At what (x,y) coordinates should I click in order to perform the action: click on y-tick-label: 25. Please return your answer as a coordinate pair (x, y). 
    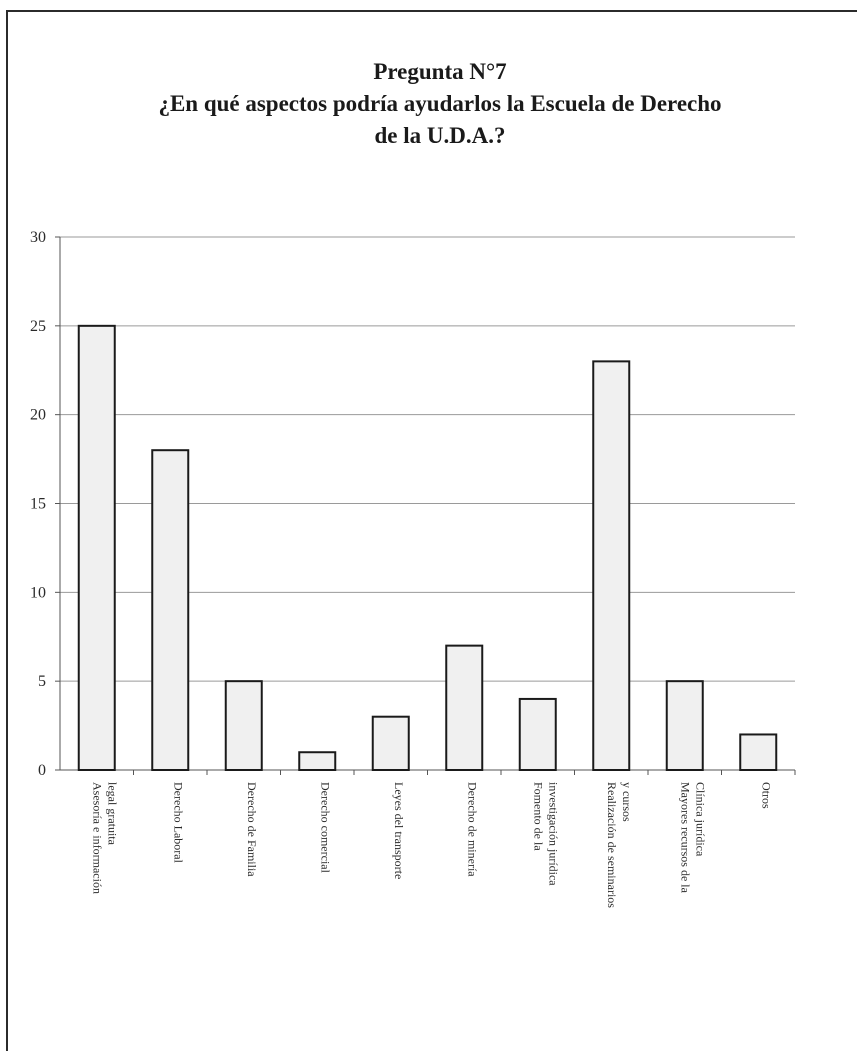
    Looking at the image, I should click on (38, 326).